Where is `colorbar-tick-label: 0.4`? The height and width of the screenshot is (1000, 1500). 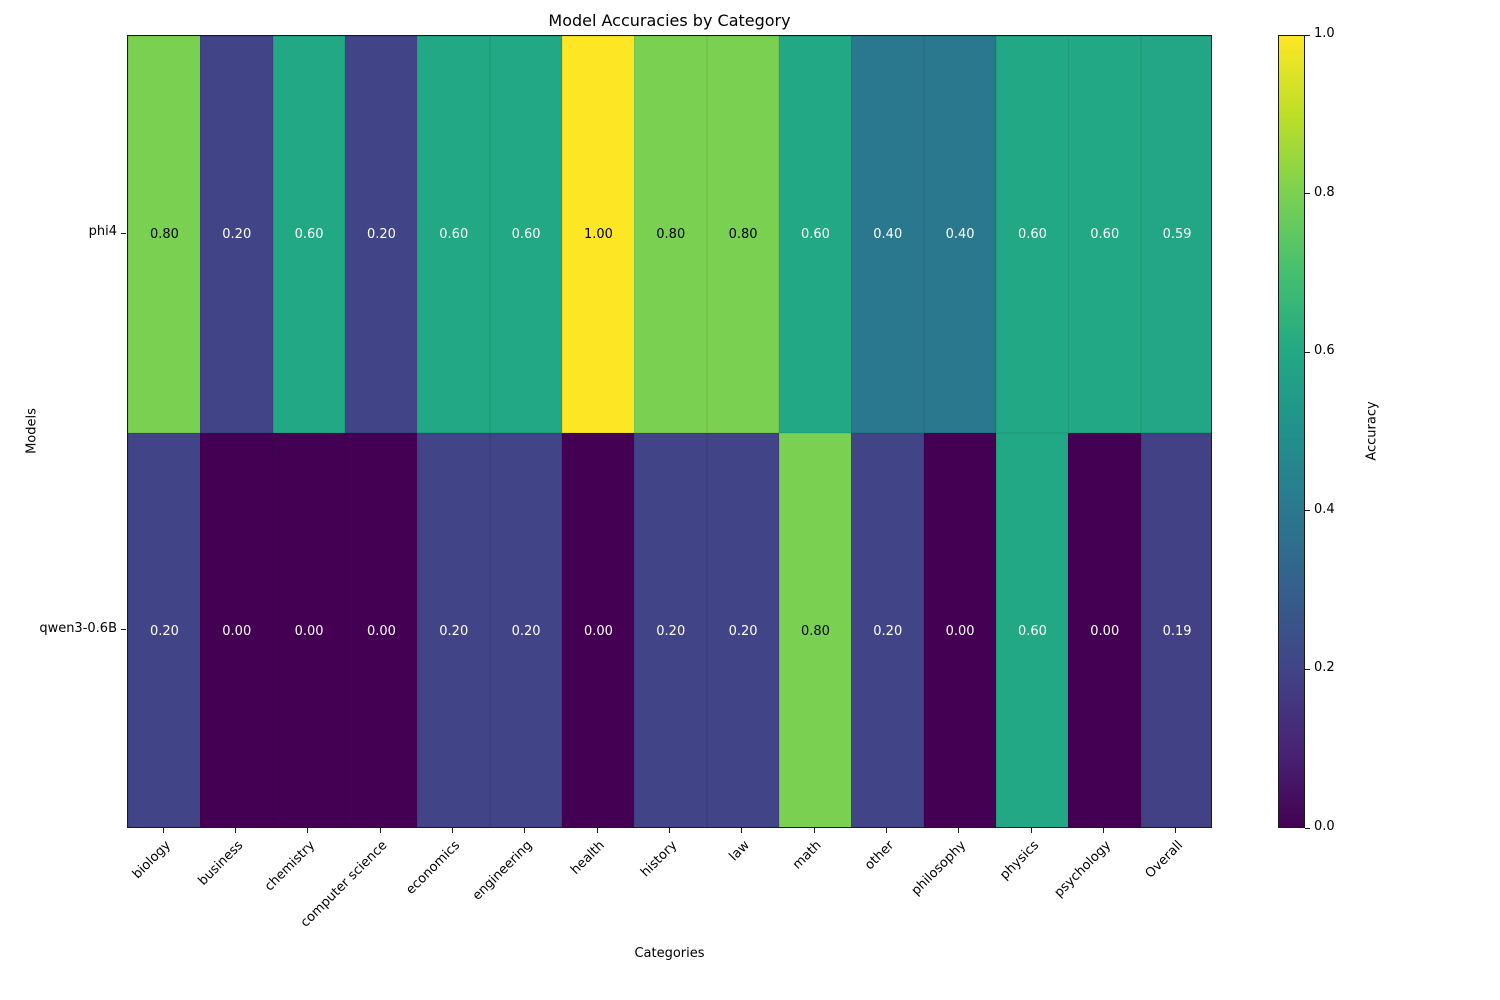
colorbar-tick-label: 0.4 is located at coordinates (1324, 509).